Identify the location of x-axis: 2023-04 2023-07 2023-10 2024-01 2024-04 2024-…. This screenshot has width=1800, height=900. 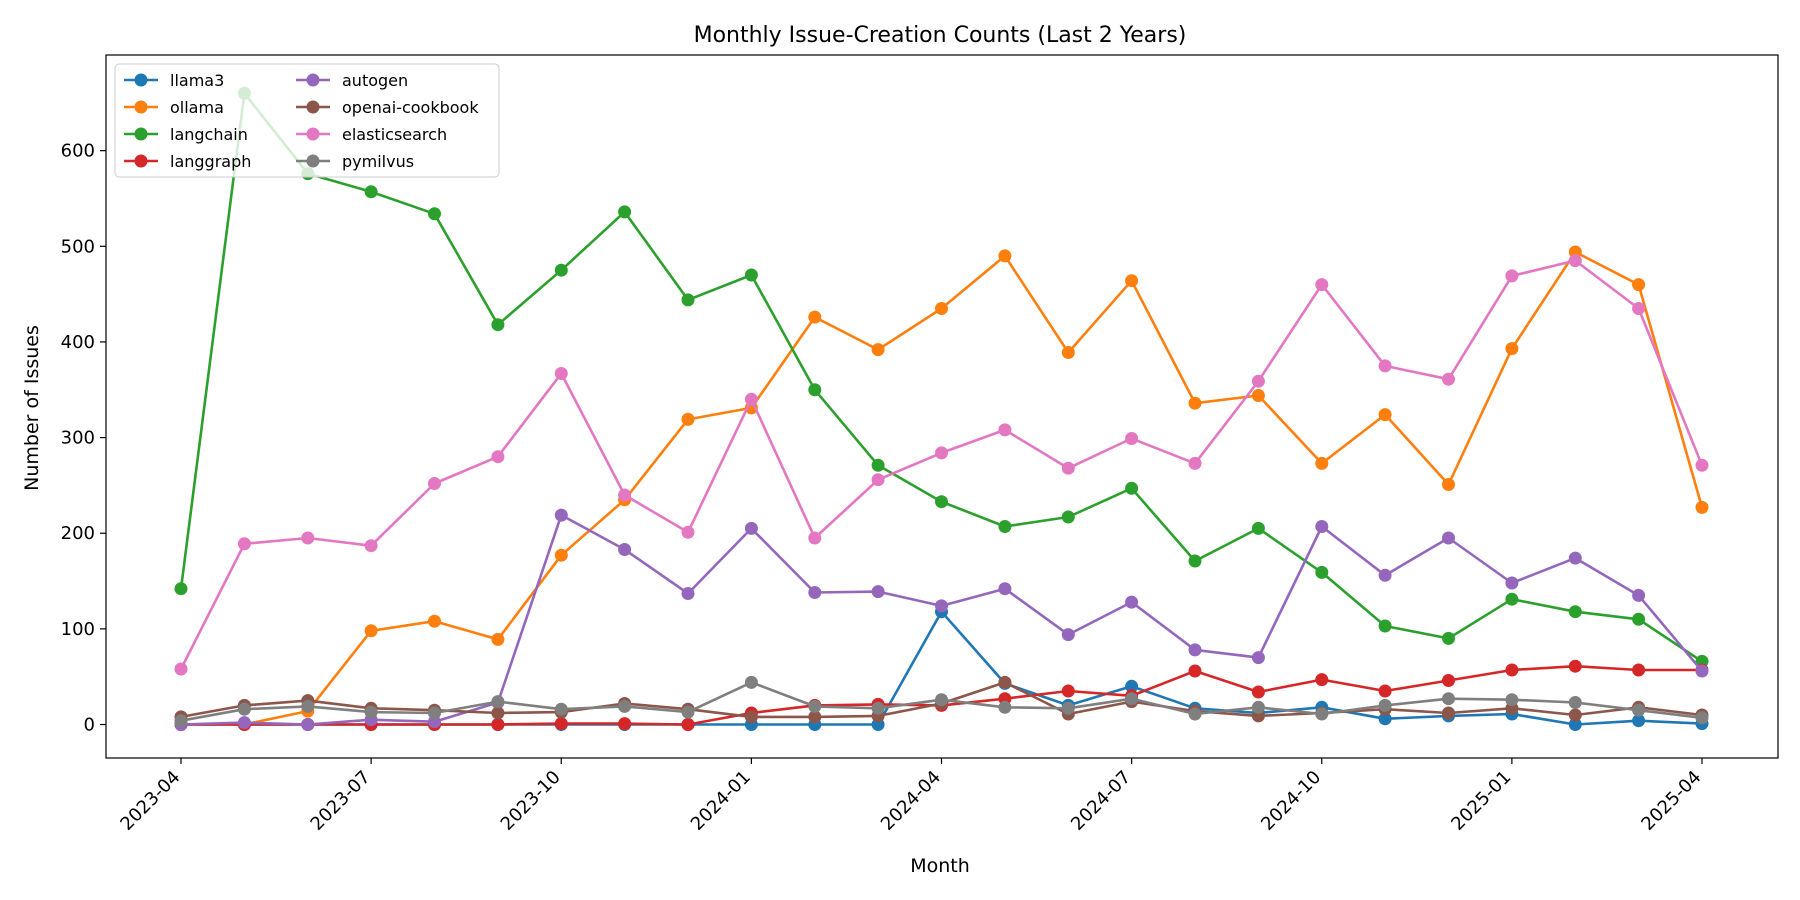
(911, 796).